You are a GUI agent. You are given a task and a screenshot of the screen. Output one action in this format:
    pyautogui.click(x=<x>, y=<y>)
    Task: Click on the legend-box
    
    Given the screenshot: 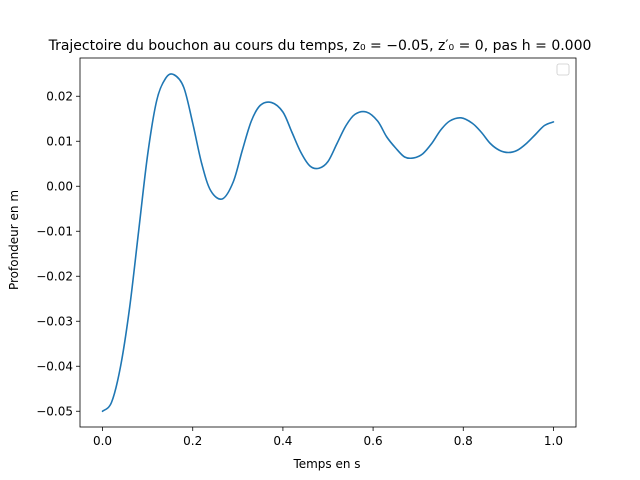 What is the action you would take?
    pyautogui.click(x=563, y=69)
    